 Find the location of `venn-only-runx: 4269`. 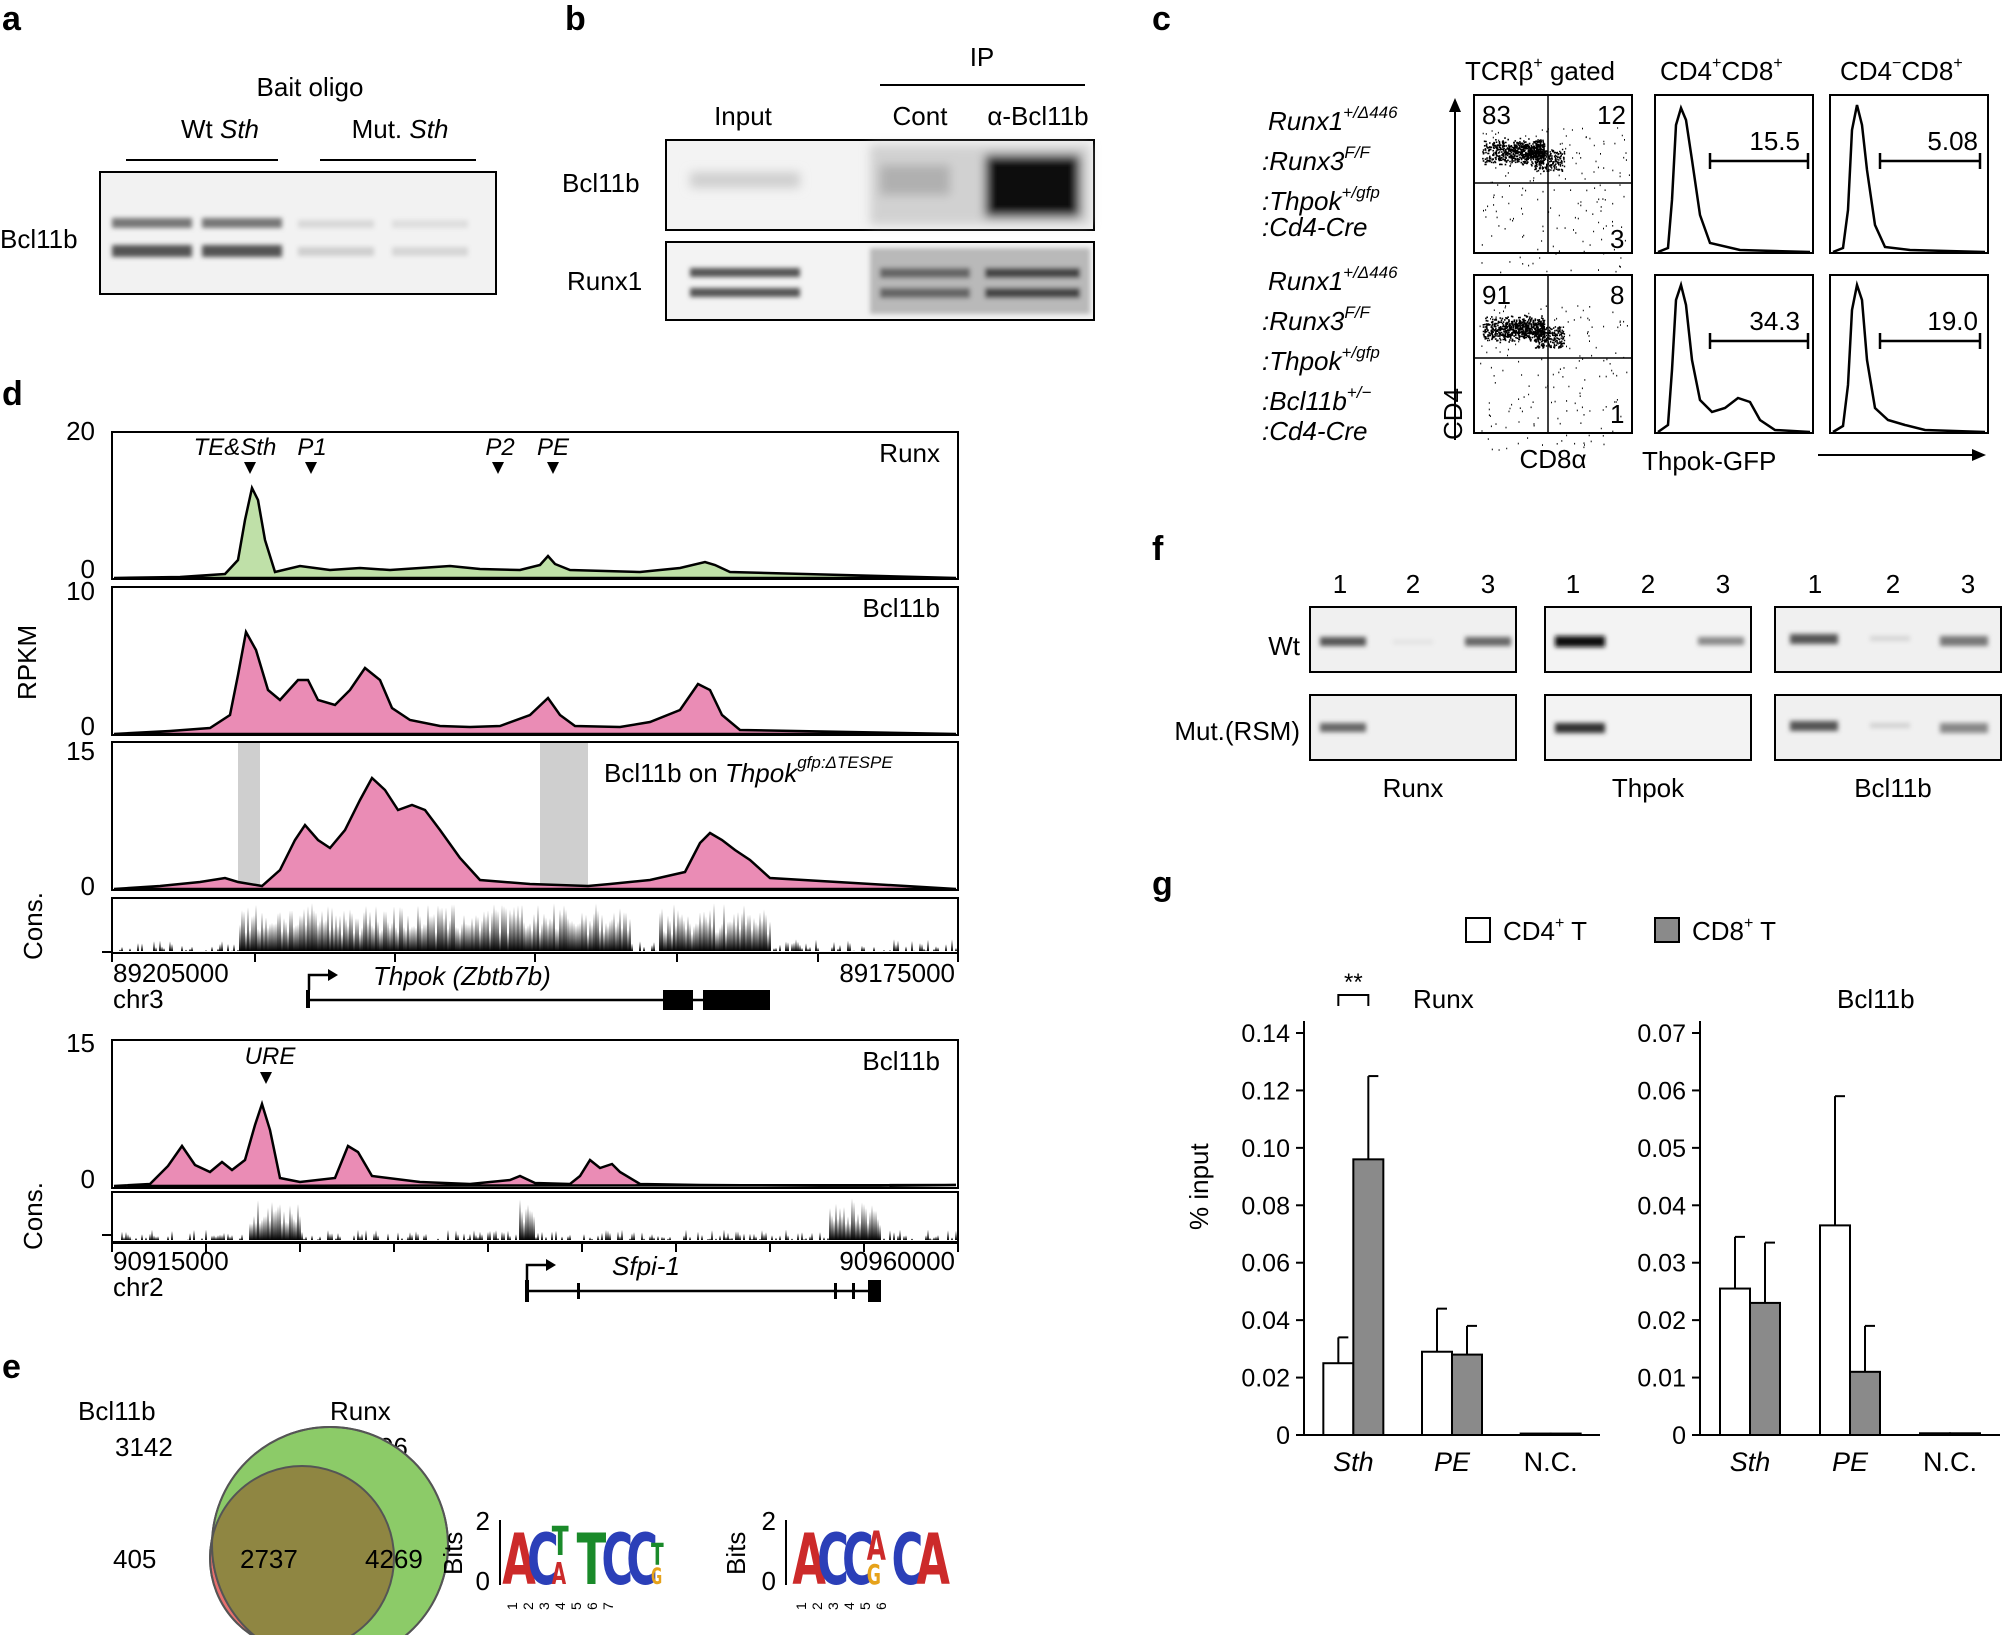

venn-only-runx: 4269 is located at coordinates (394, 1559).